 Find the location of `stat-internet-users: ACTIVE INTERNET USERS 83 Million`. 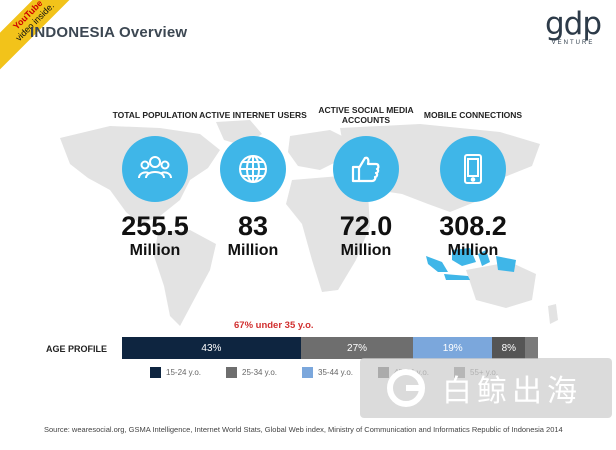

stat-internet-users: ACTIVE INTERNET USERS 83 Million is located at coordinates (253, 181).